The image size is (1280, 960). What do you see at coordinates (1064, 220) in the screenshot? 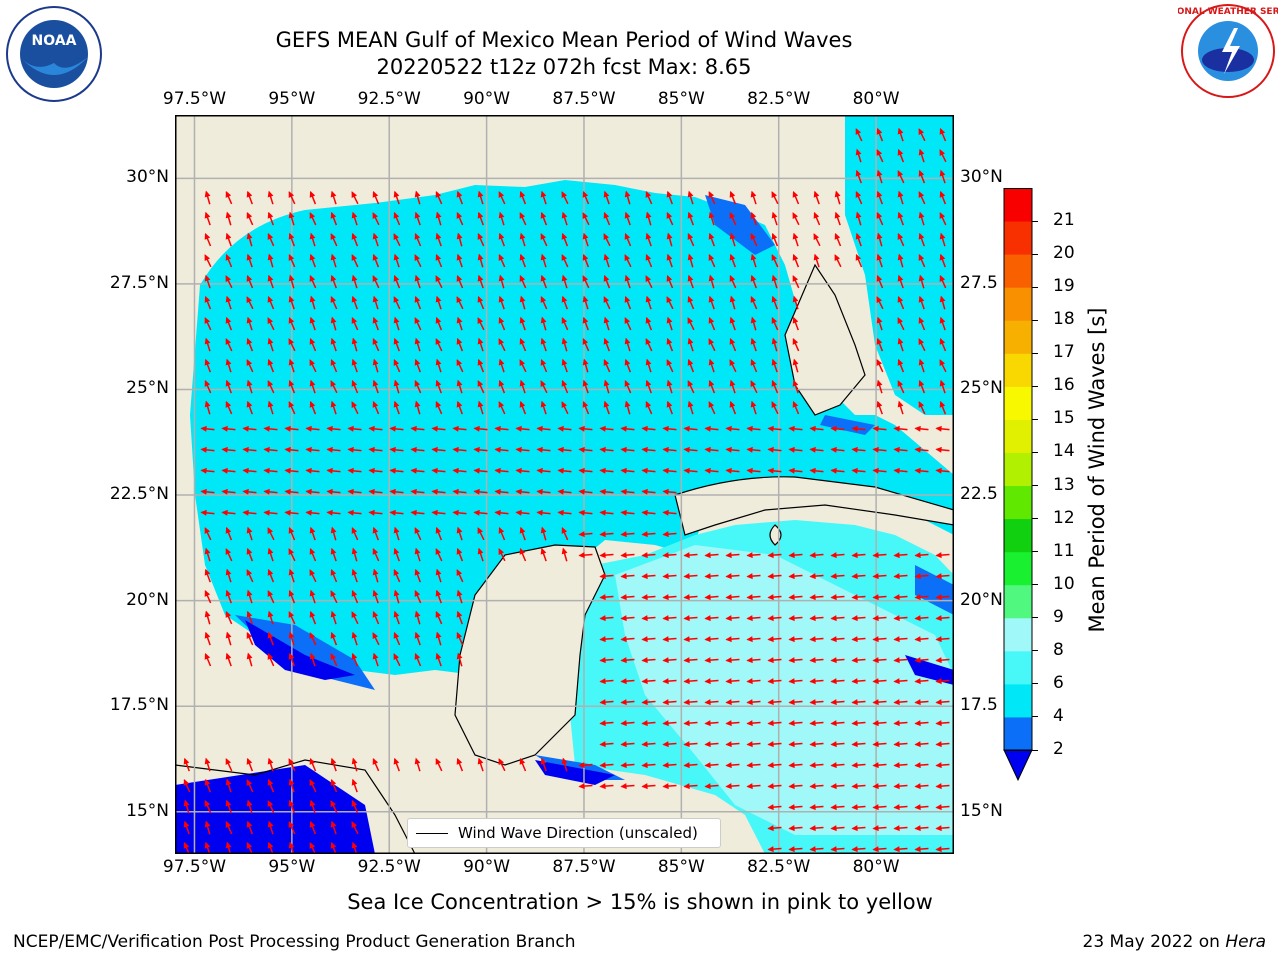
I see `colorbar-tick-label: 21` at bounding box center [1064, 220].